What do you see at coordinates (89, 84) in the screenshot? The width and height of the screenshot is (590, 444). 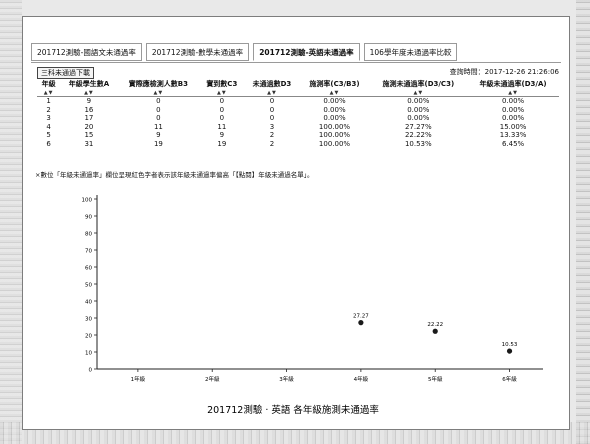 I see `col-header-students: 年級學生數A` at bounding box center [89, 84].